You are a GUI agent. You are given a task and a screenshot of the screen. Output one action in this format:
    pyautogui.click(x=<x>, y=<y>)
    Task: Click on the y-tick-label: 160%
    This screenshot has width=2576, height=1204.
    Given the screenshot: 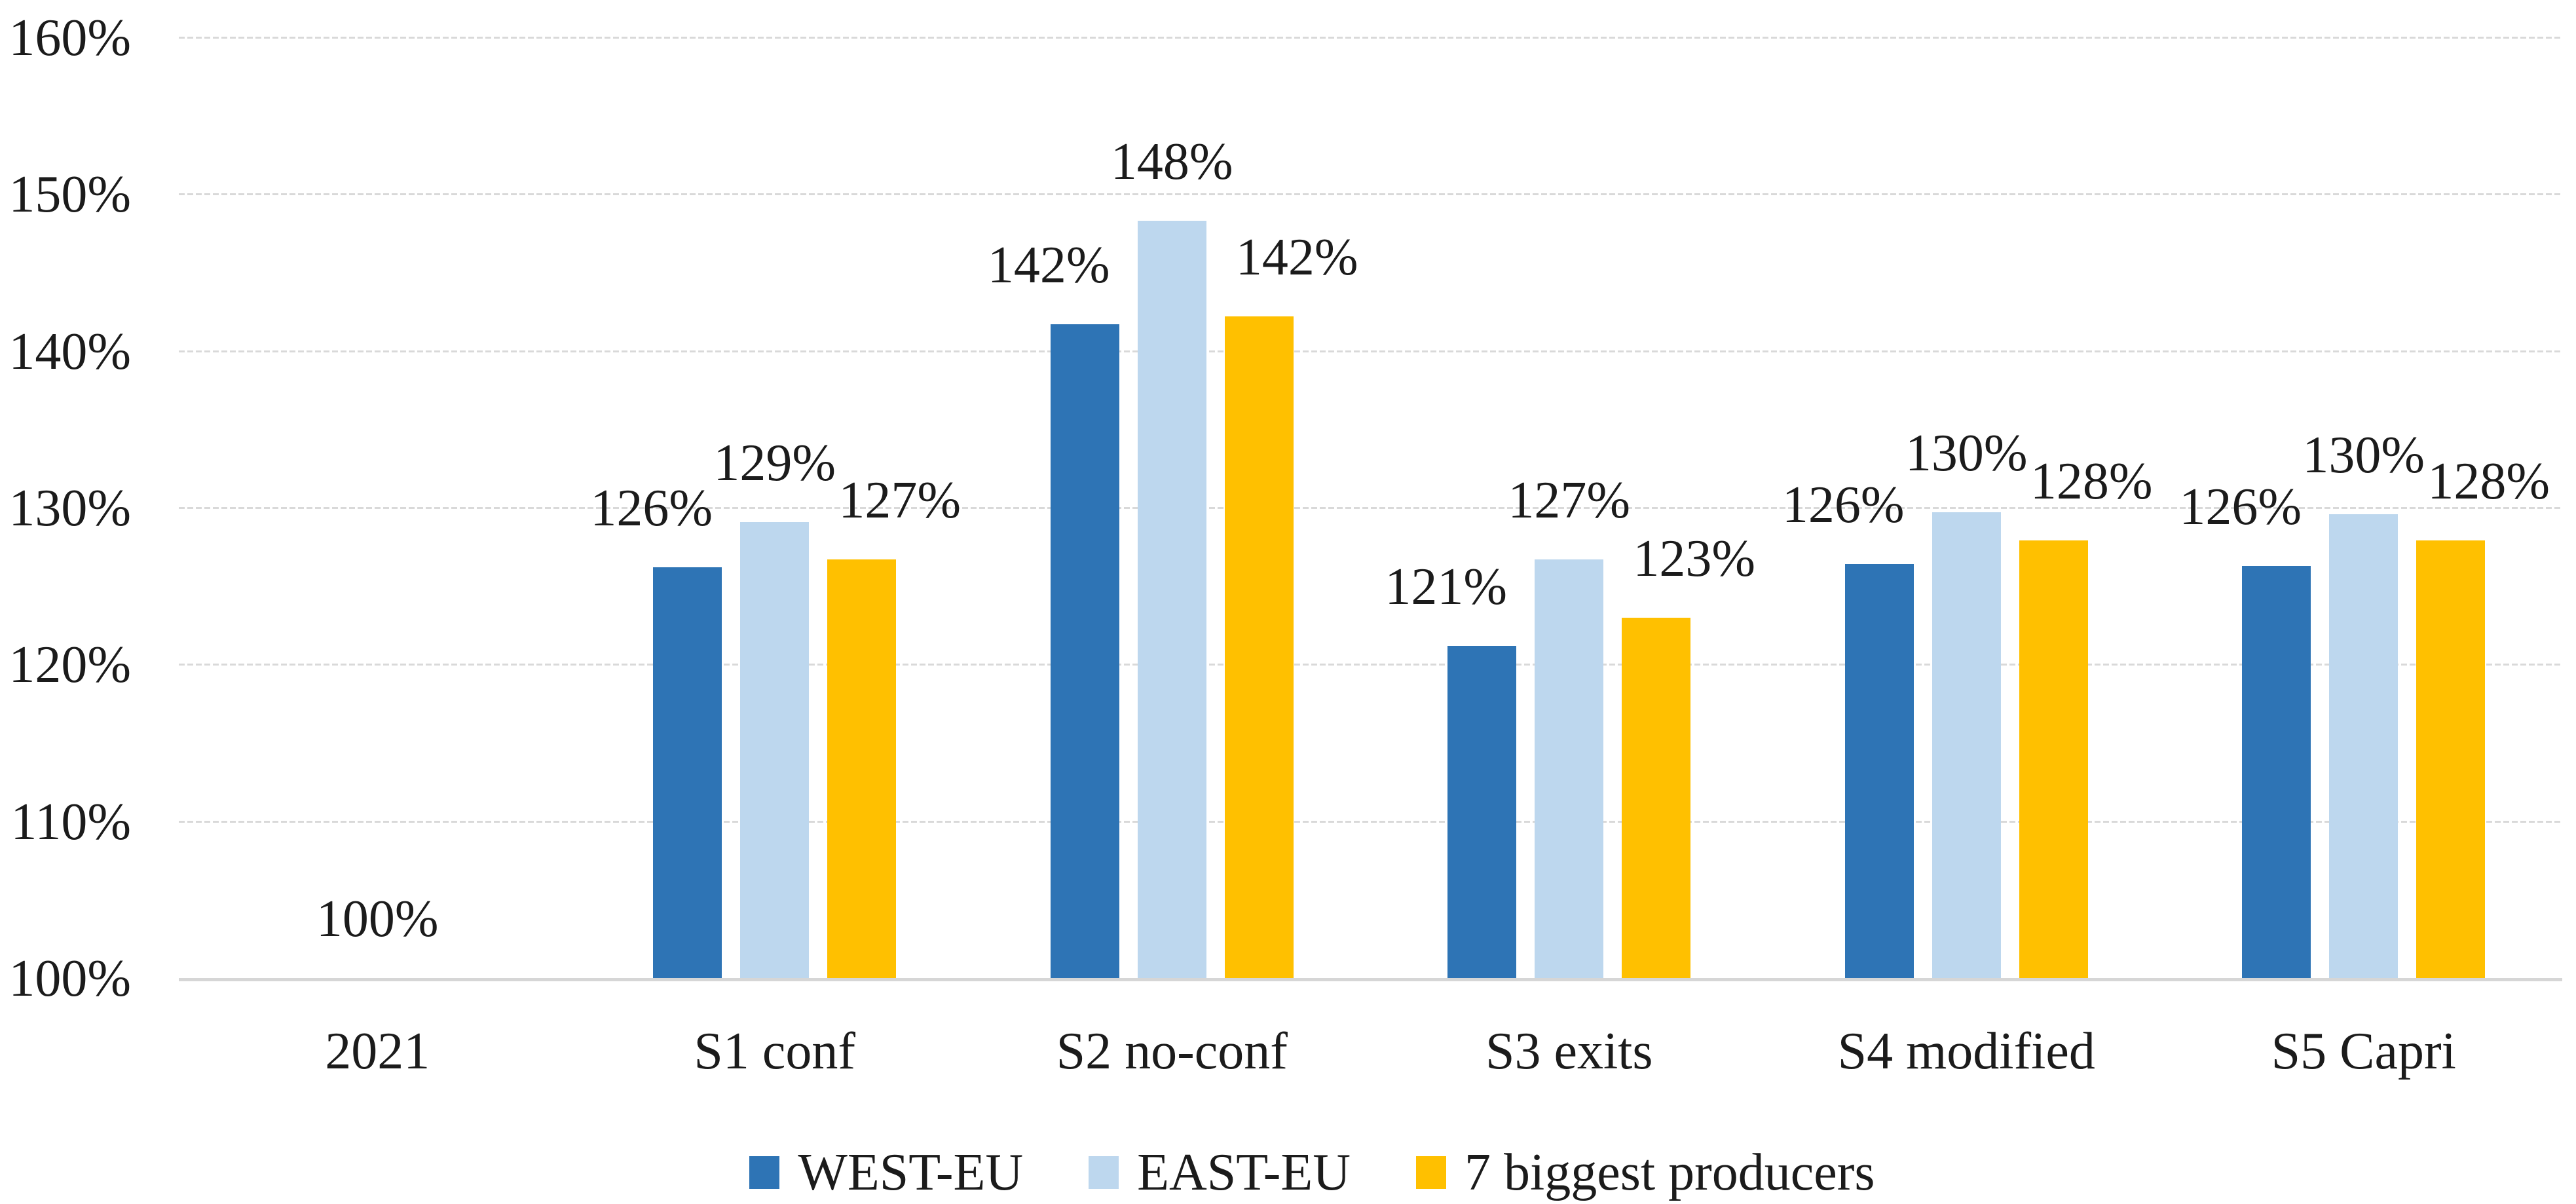 What is the action you would take?
    pyautogui.click(x=70, y=38)
    